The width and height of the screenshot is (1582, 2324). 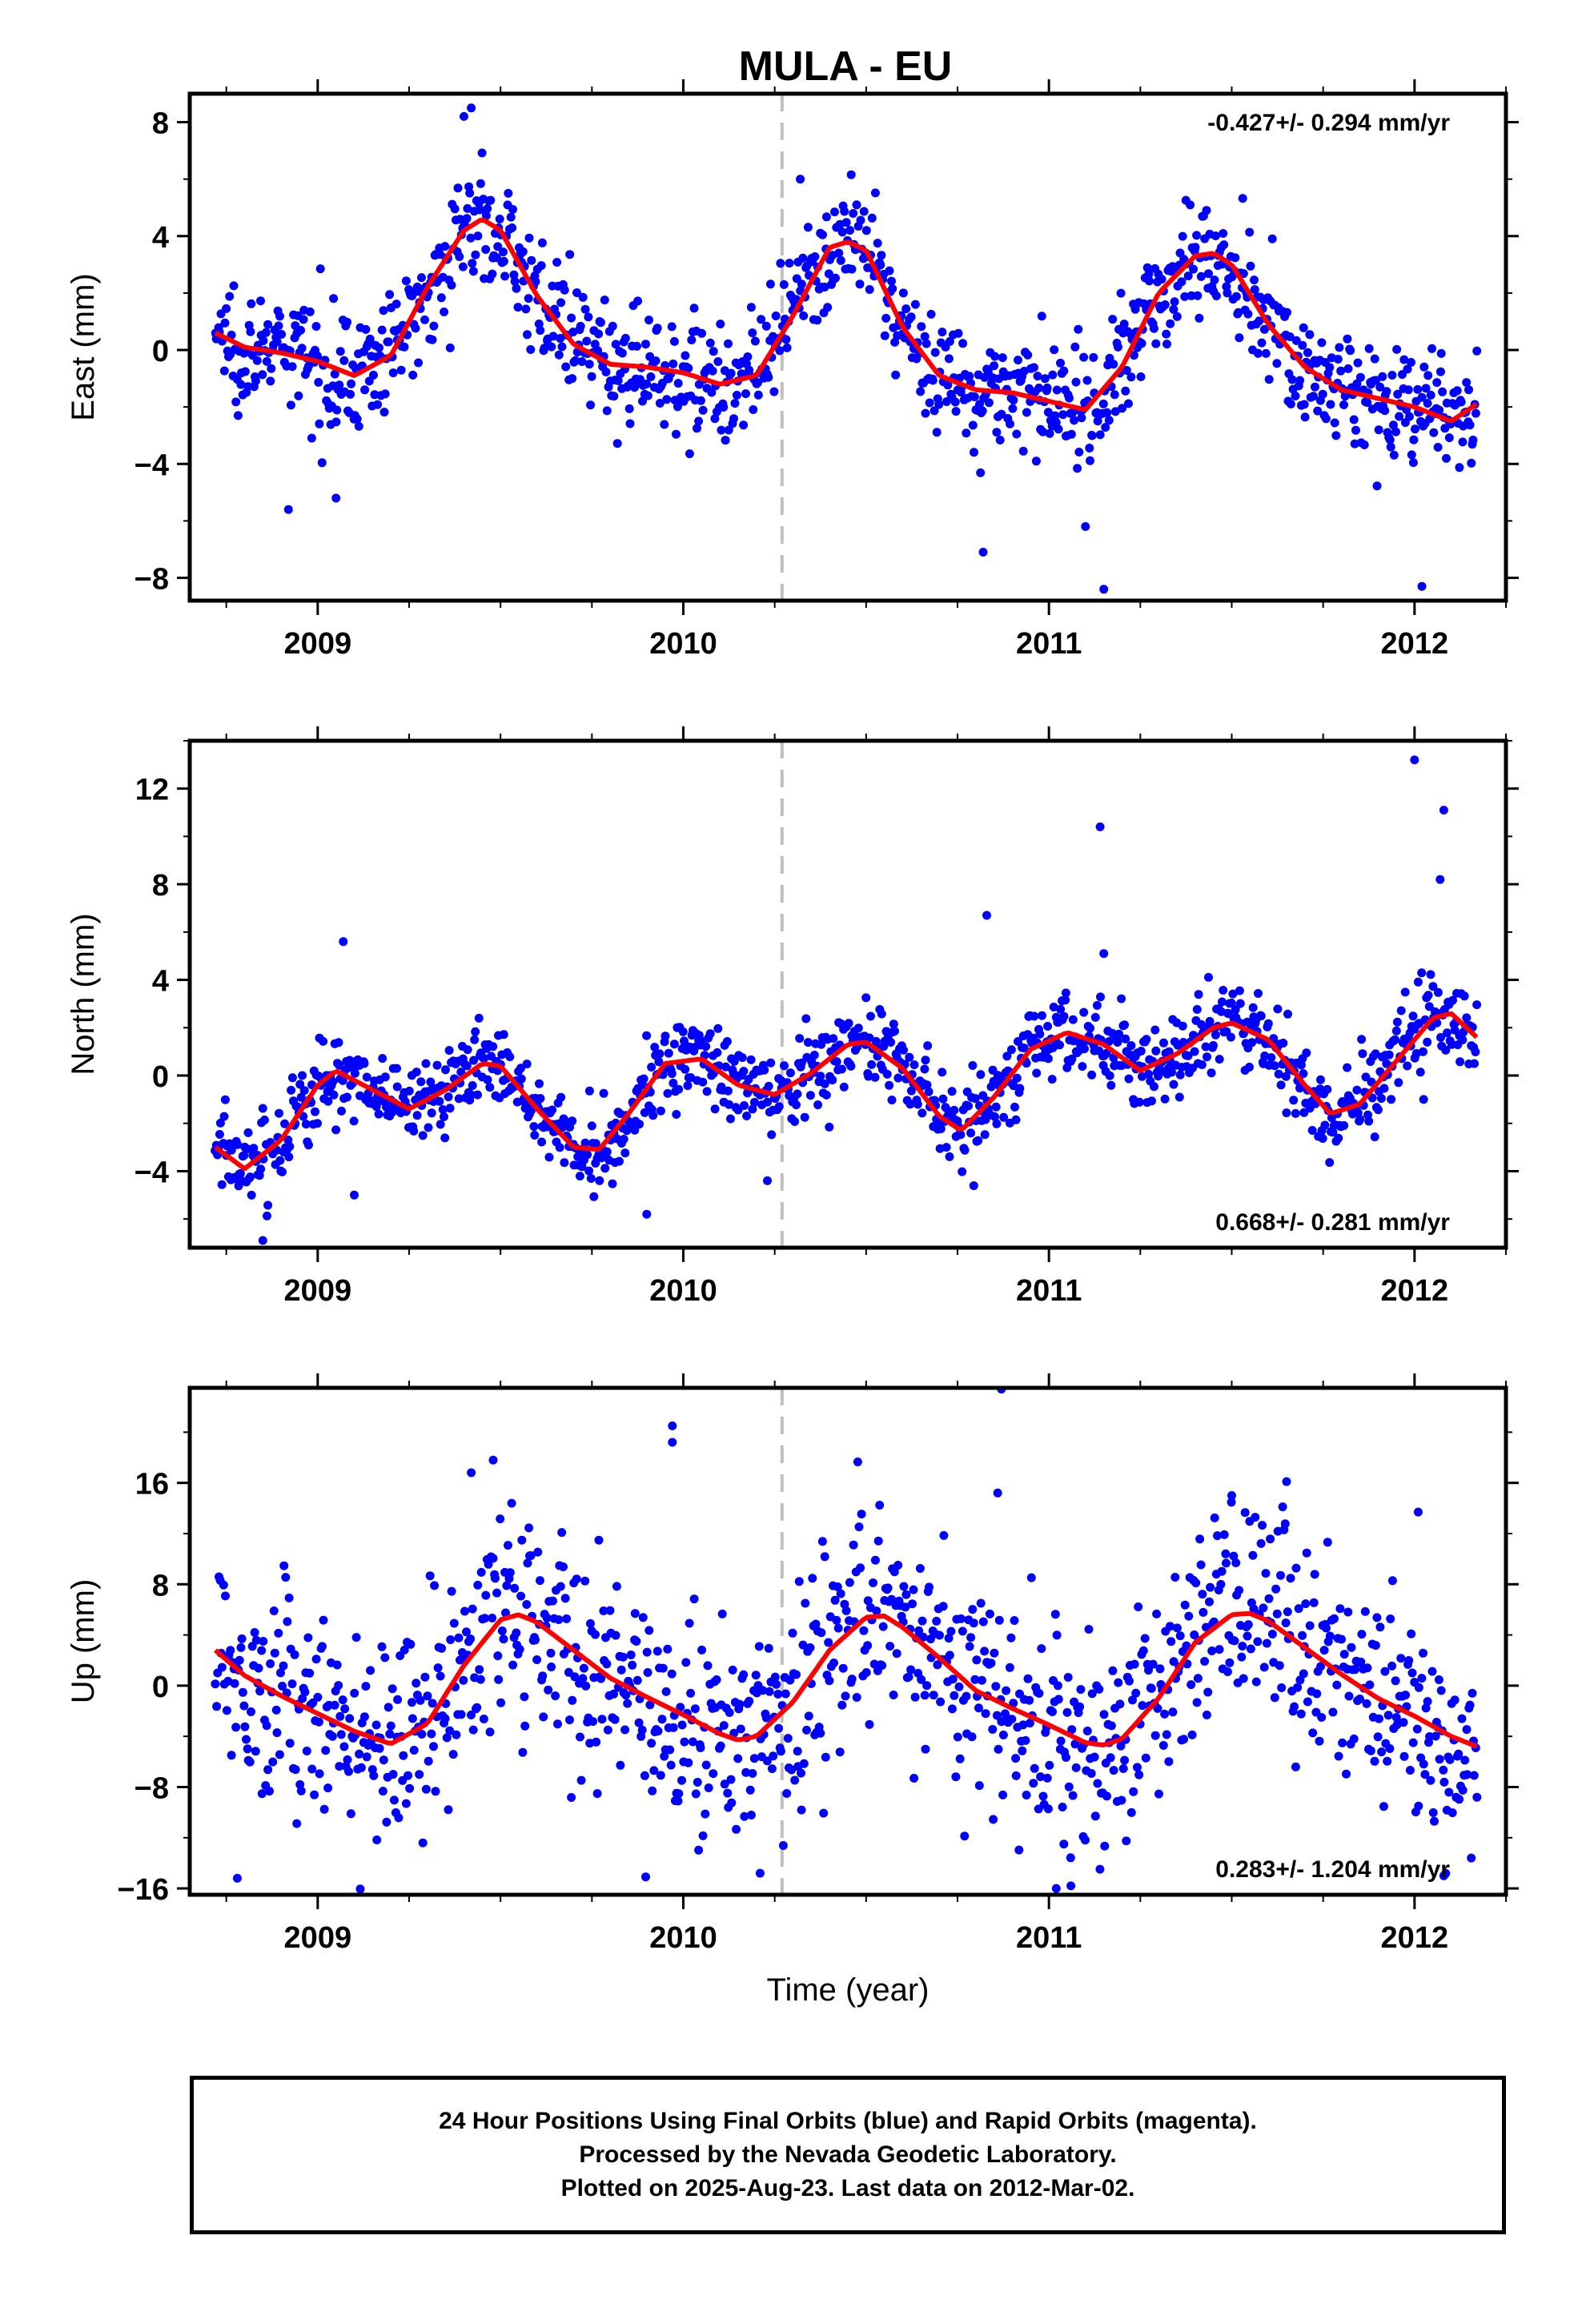 I want to click on east-ytick-label: −4, so click(x=152, y=465).